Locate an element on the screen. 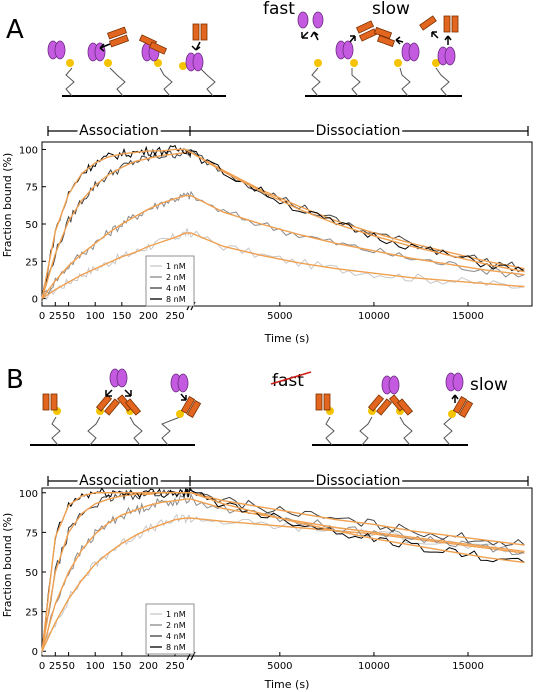  y-axis-label: Fraction bound (%) is located at coordinates (7, 565).